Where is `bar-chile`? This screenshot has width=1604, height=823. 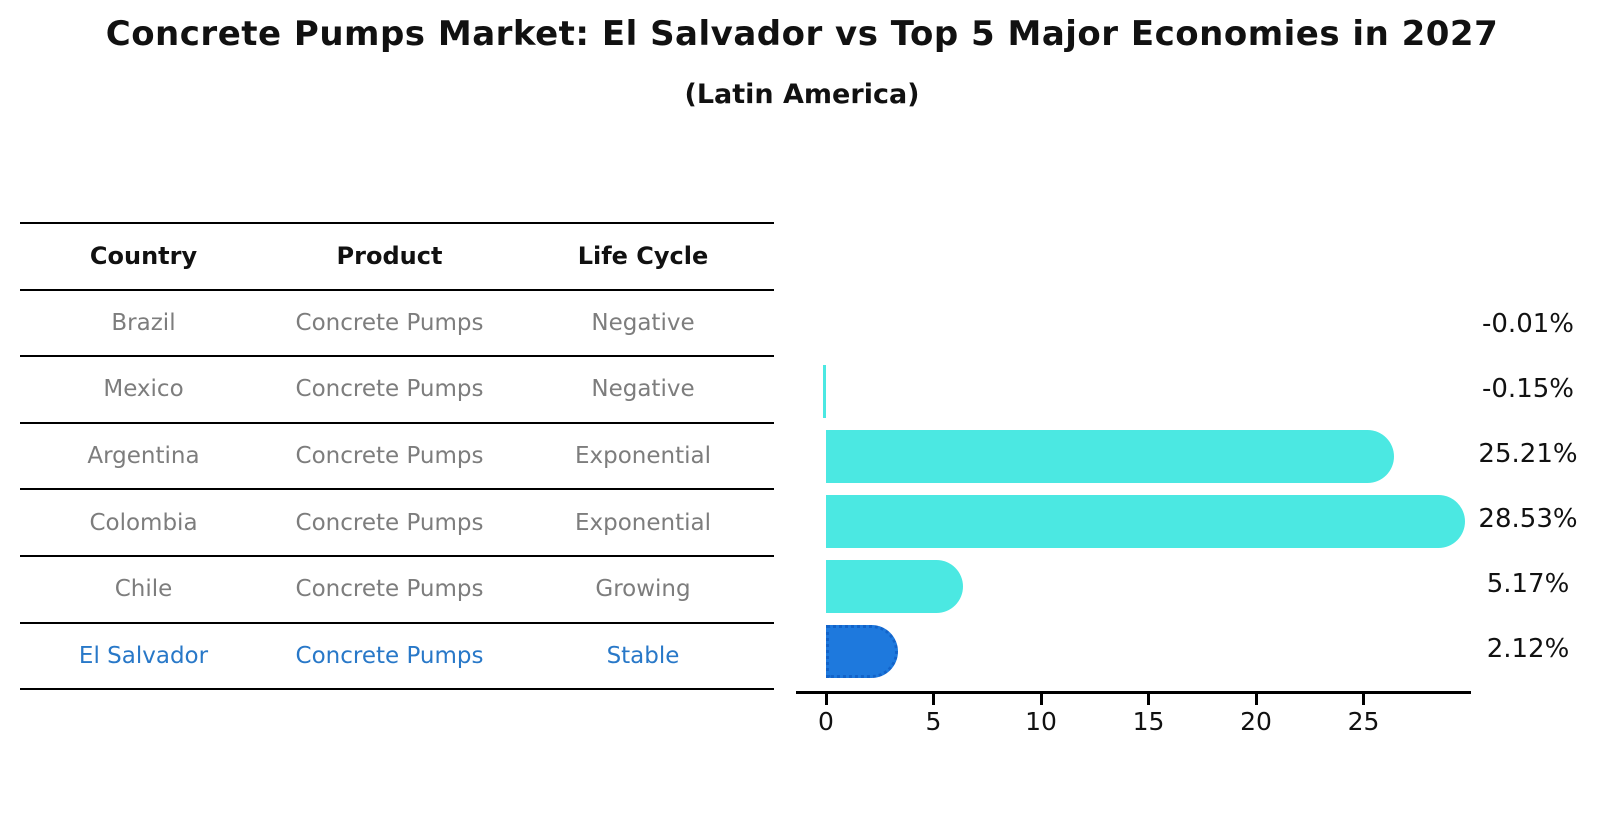 bar-chile is located at coordinates (895, 586).